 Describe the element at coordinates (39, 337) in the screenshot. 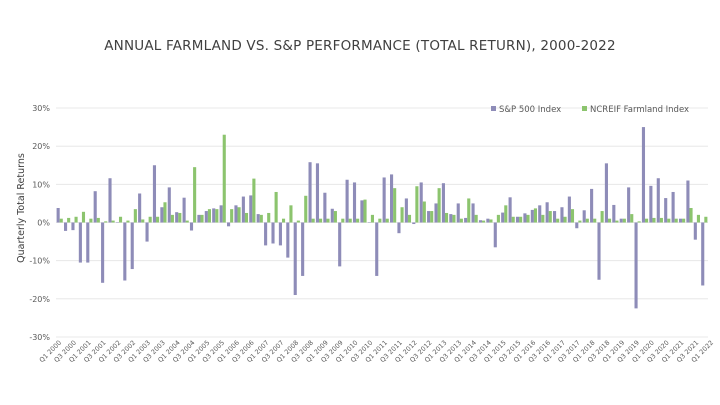

I see `y-tick-label: -30%` at that location.